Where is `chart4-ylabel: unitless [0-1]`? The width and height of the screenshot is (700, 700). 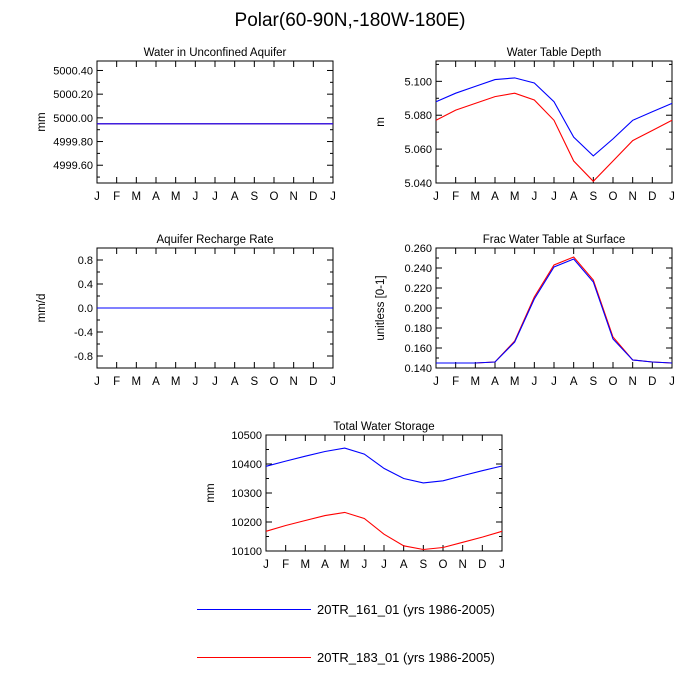 chart4-ylabel: unitless [0-1] is located at coordinates (381, 307).